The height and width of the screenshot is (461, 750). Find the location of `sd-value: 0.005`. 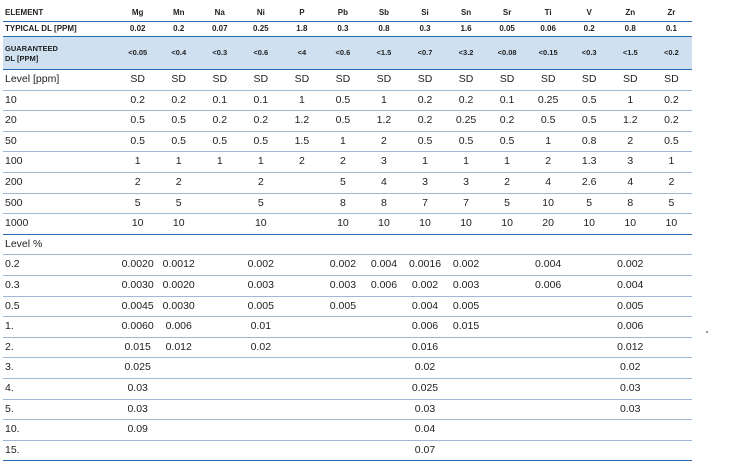

sd-value: 0.005 is located at coordinates (630, 307).